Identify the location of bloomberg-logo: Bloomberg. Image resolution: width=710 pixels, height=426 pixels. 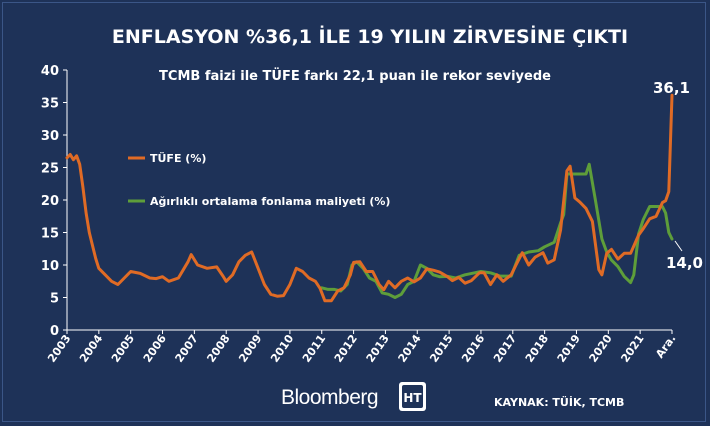
(329, 397).